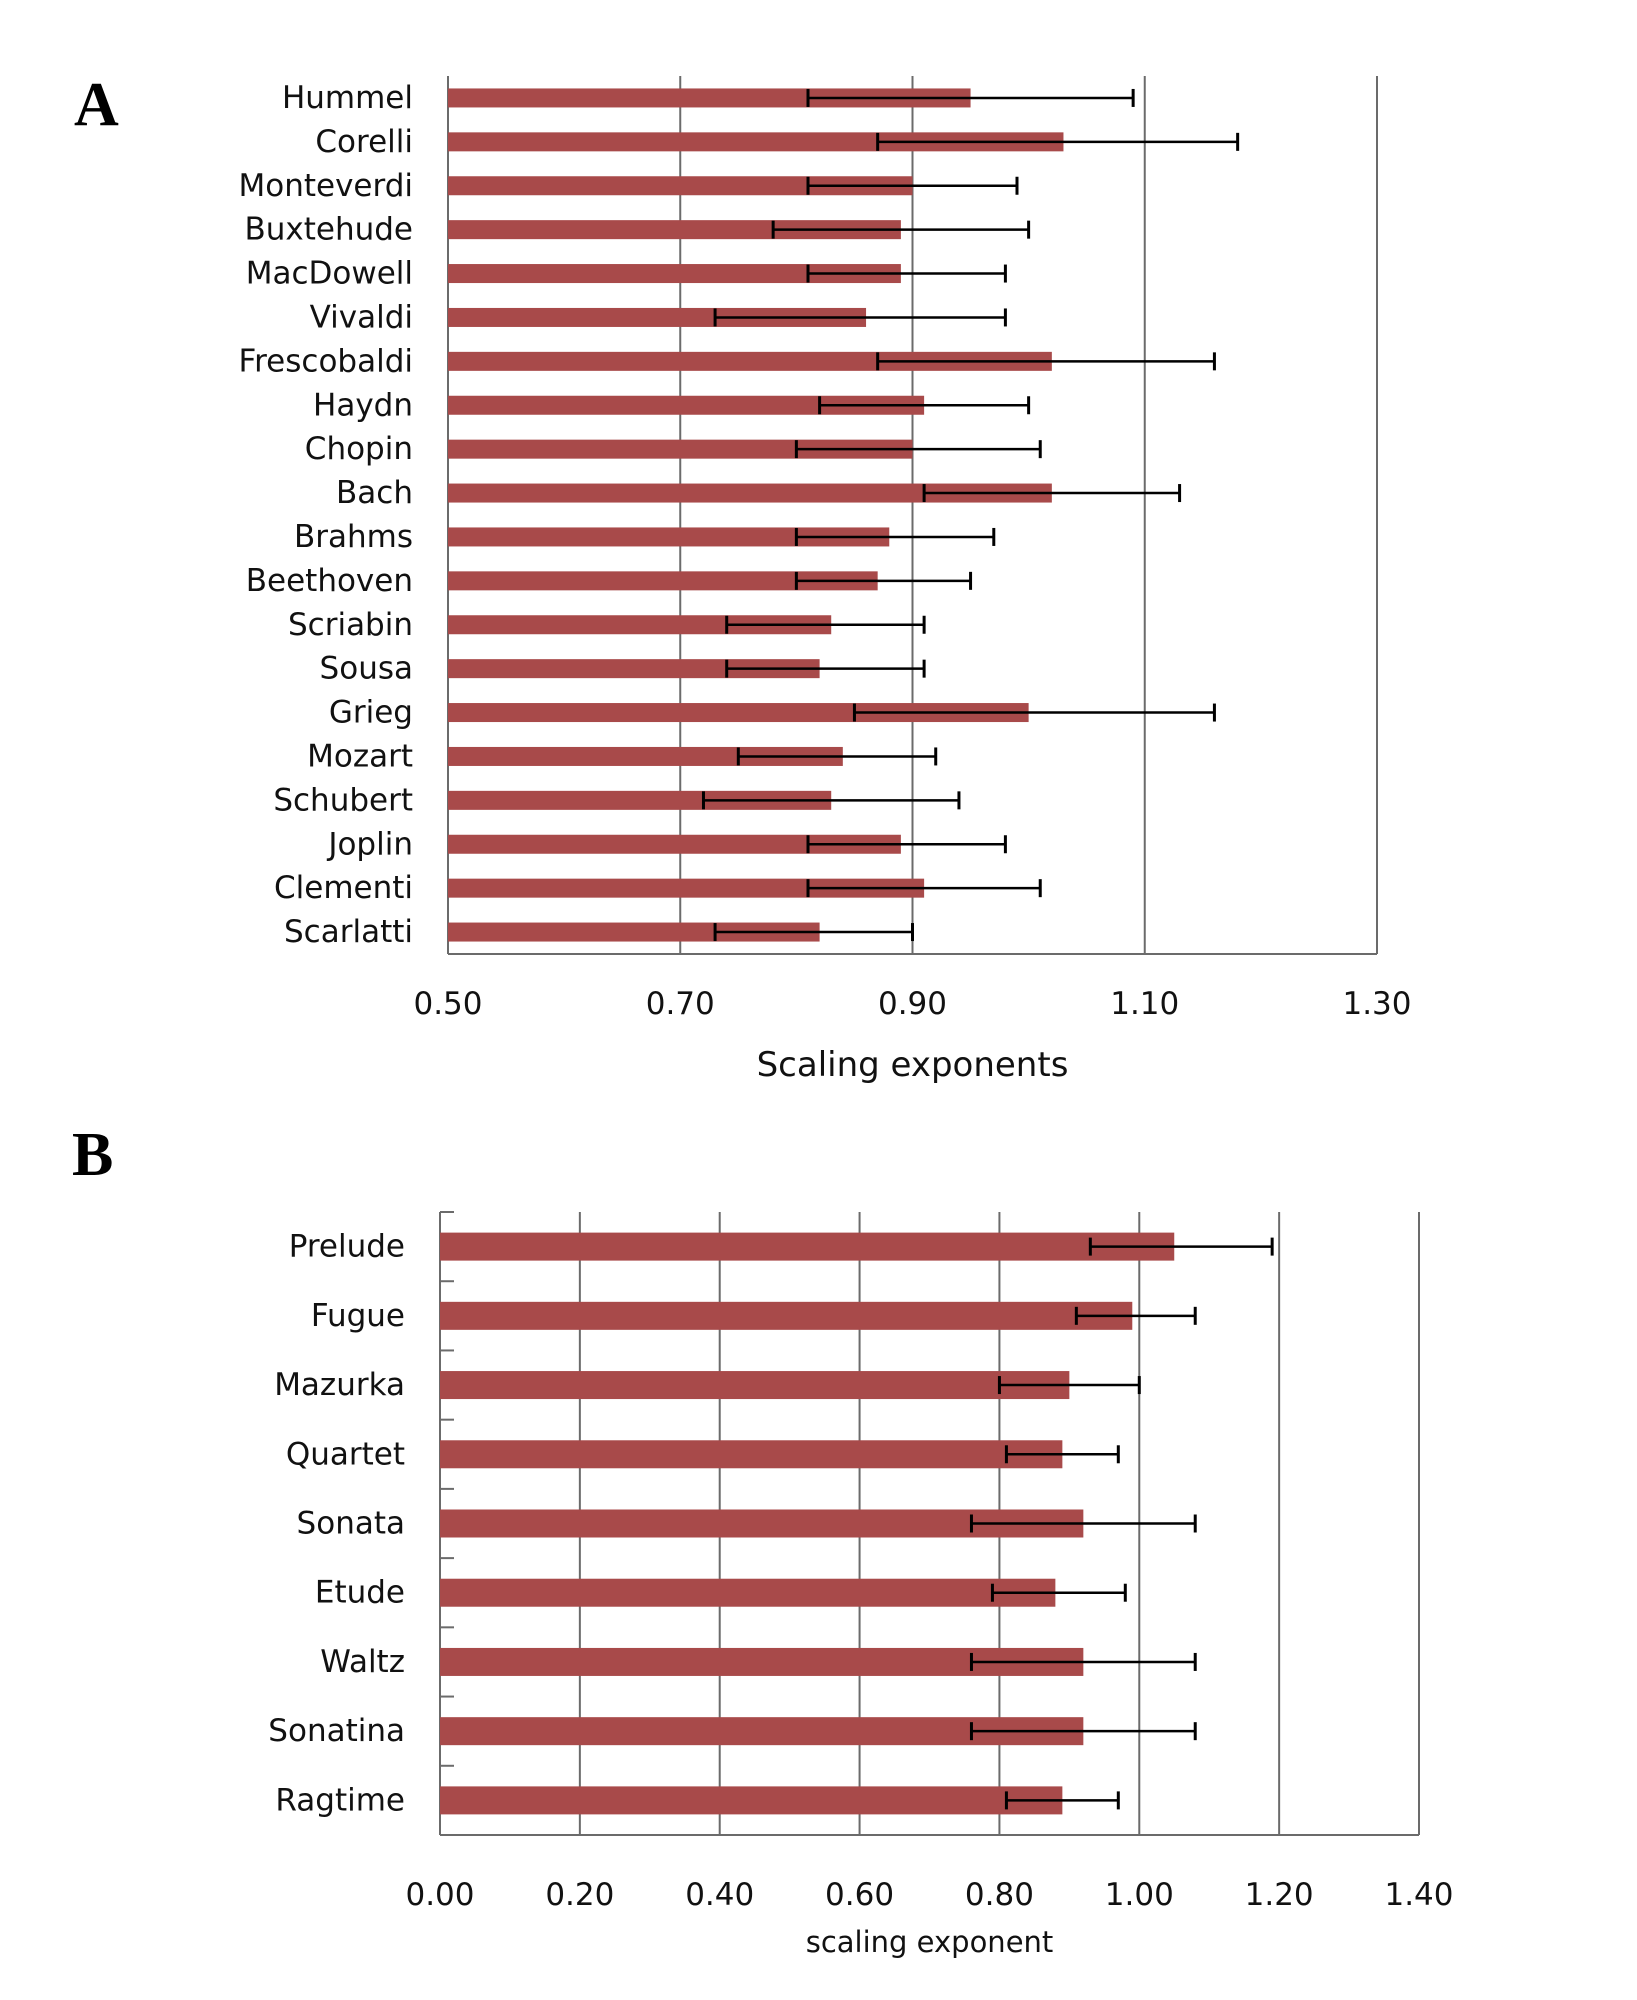  I want to click on category-label: Schubert, so click(343, 800).